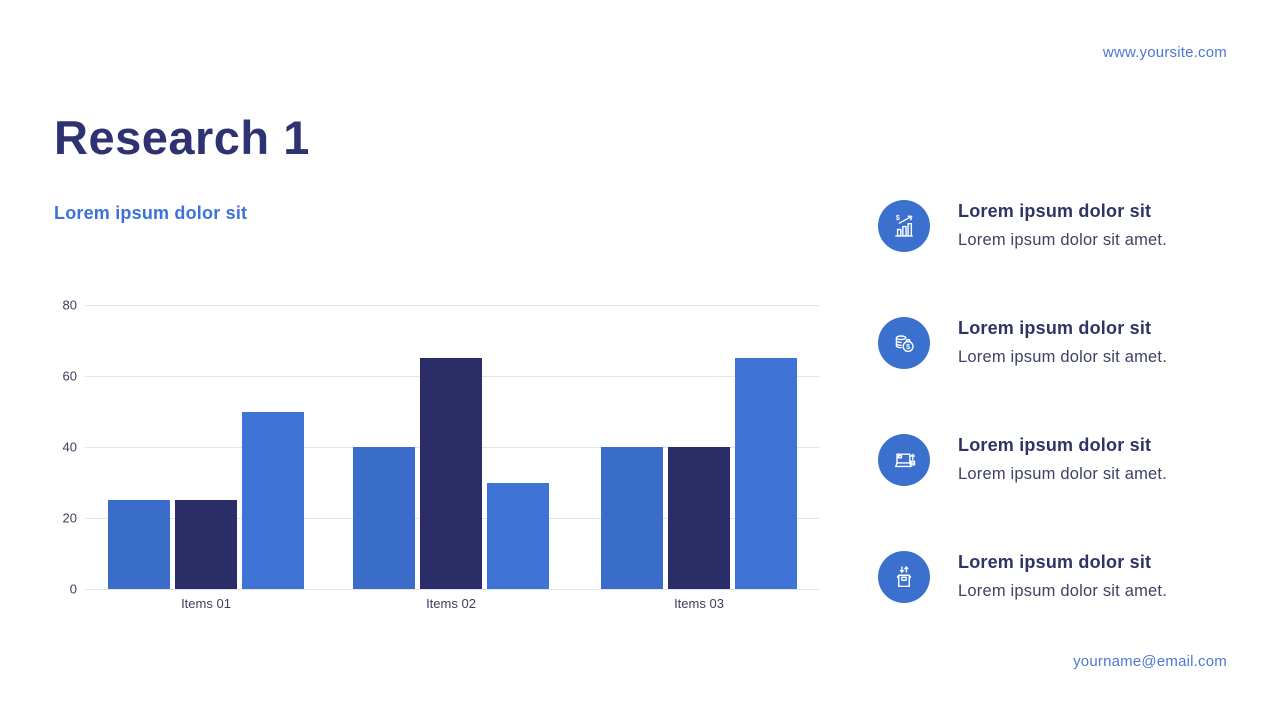 The width and height of the screenshot is (1280, 720). Describe the element at coordinates (151, 213) in the screenshot. I see `page-subtitle: Lorem ipsum dolor sit` at that location.